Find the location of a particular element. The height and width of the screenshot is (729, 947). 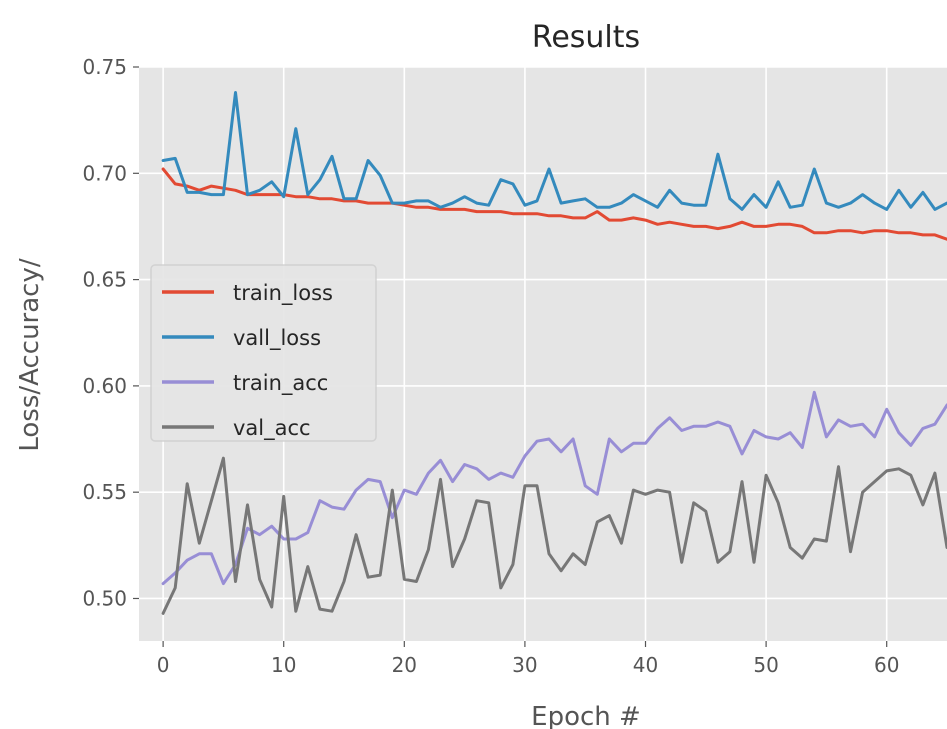

x-tick-label: 10 is located at coordinates (283, 665).